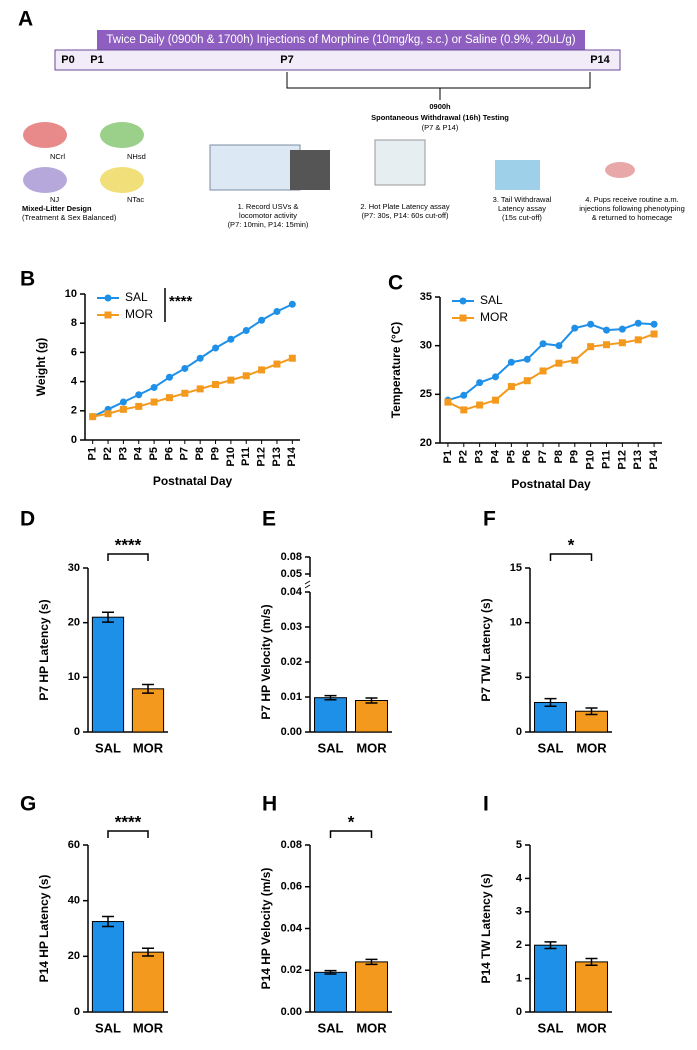 This screenshot has width=697, height=1050. Describe the element at coordinates (543, 456) in the screenshot. I see `x-tick-label: P7` at that location.